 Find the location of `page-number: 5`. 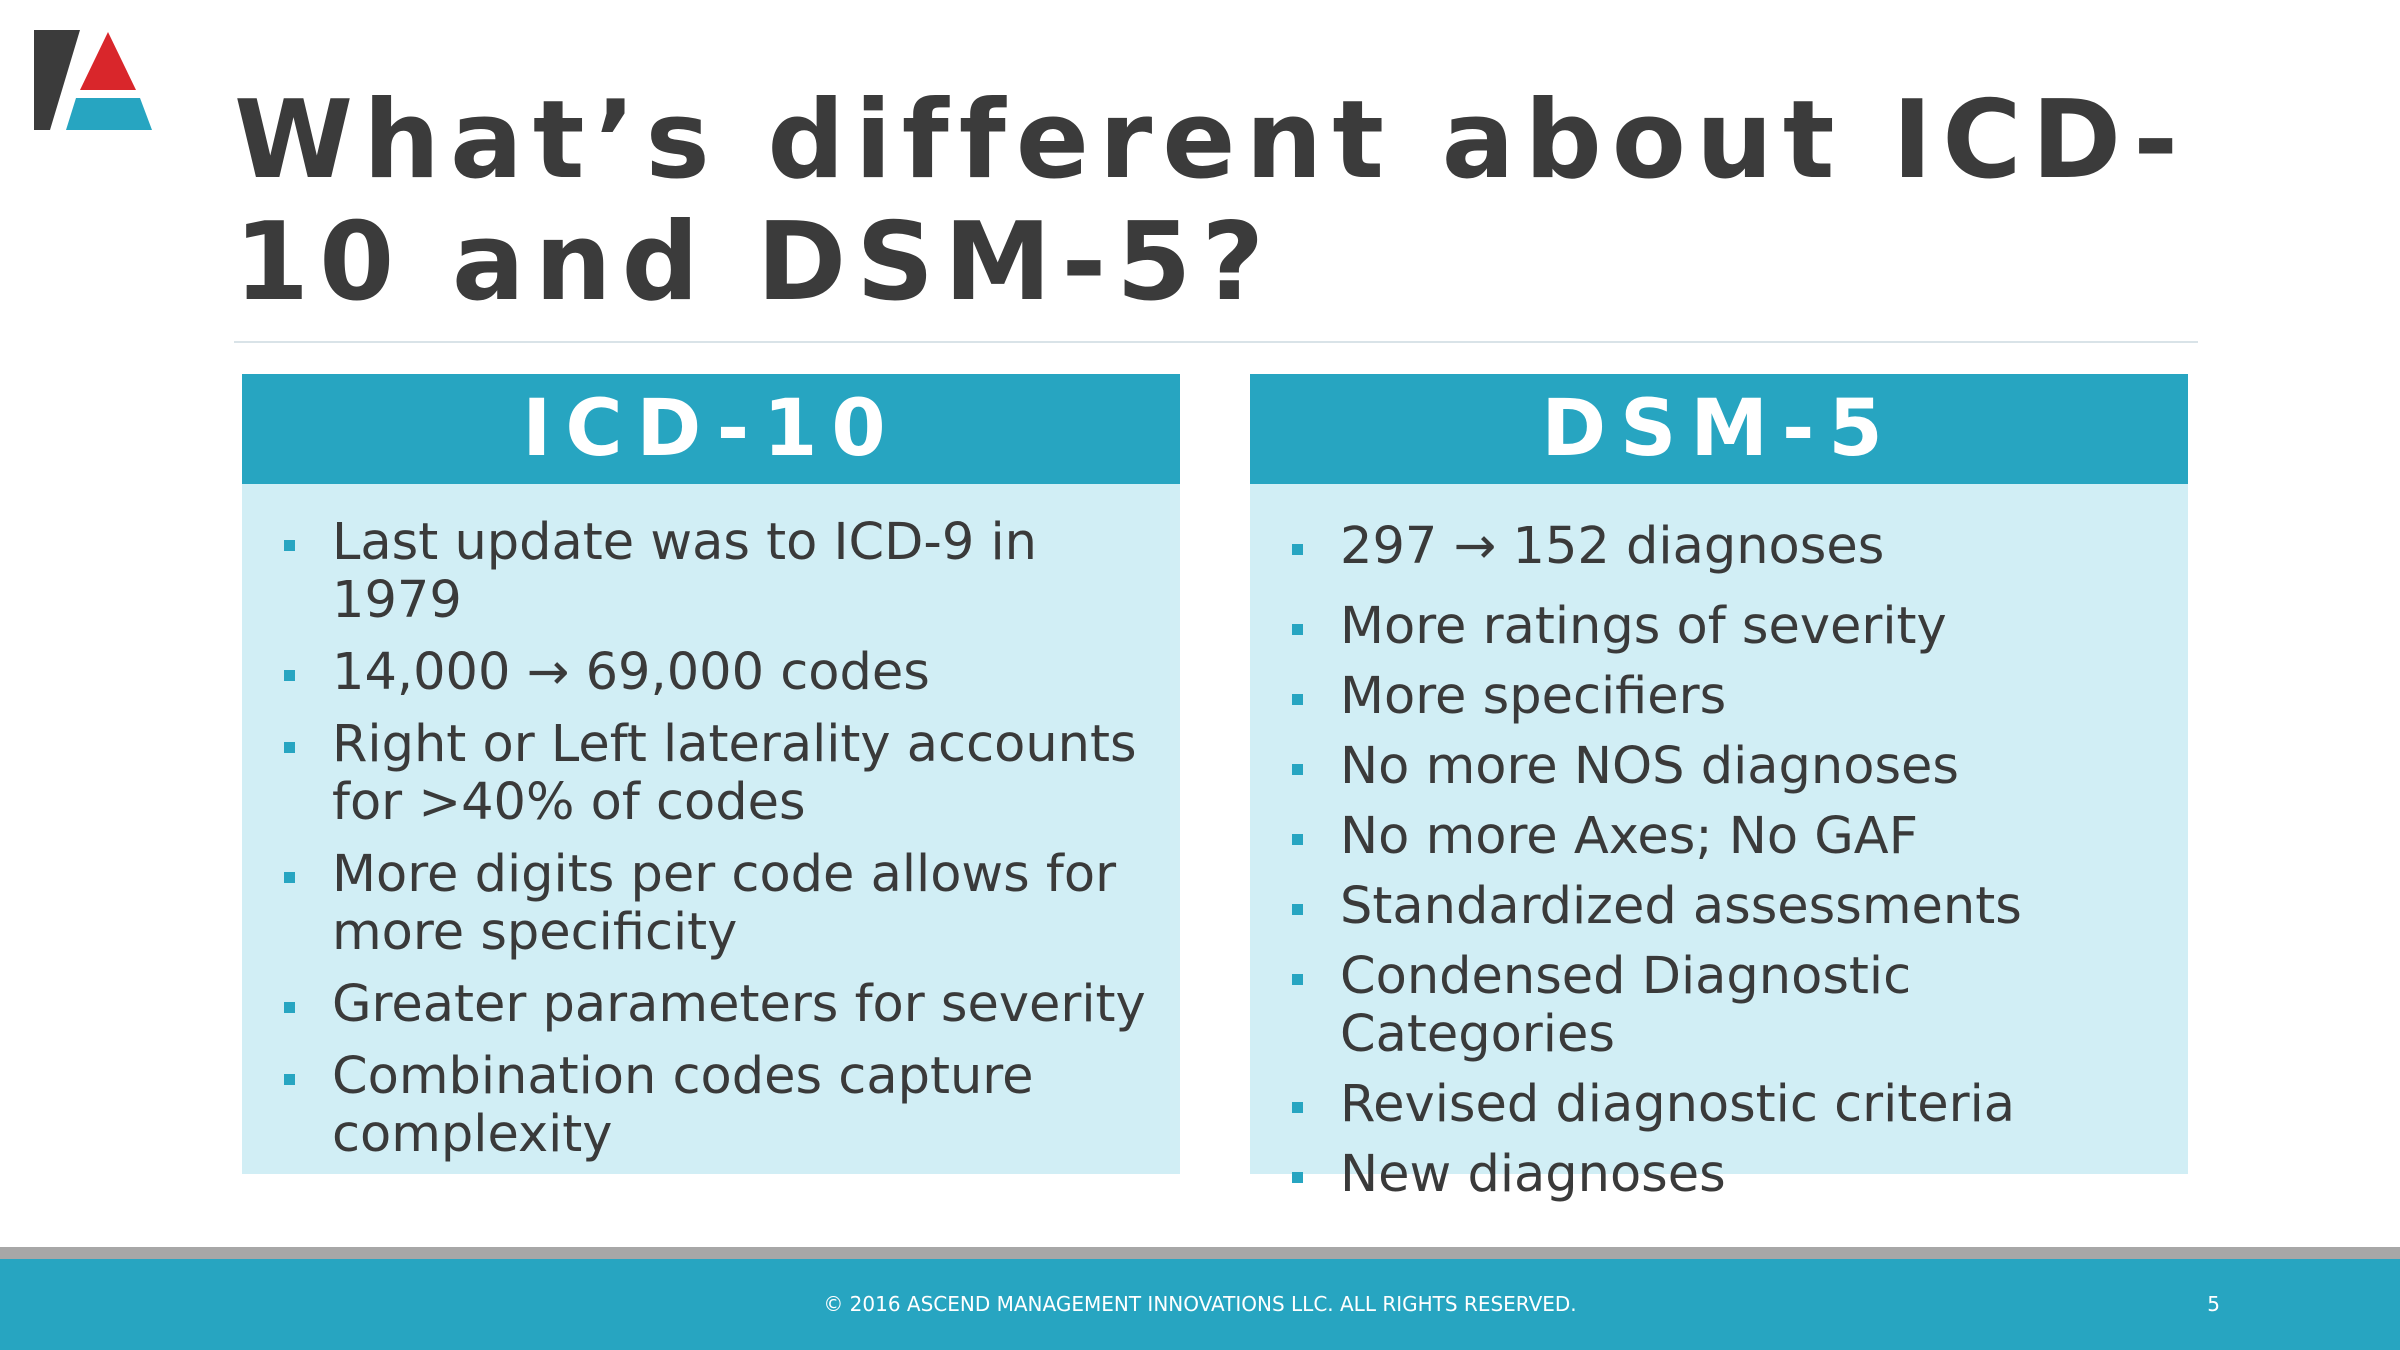

page-number: 5 is located at coordinates (2213, 1304).